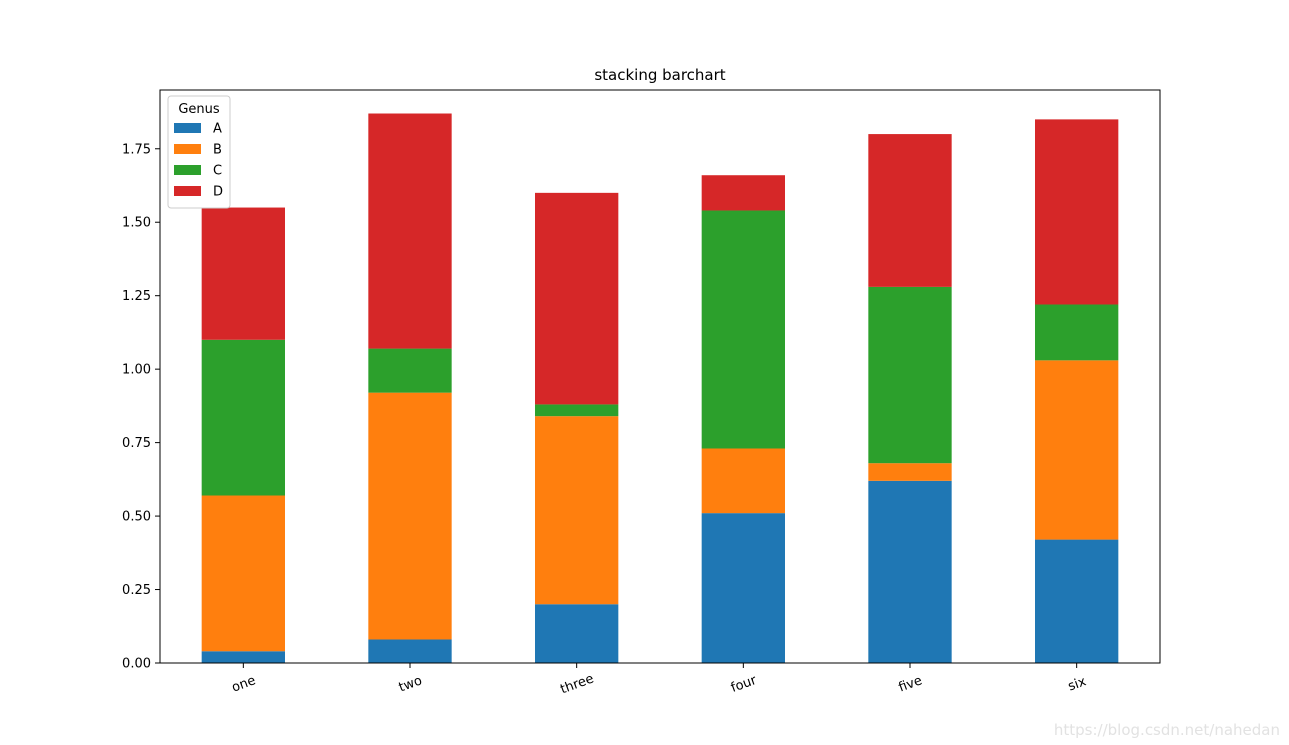 The height and width of the screenshot is (745, 1289). Describe the element at coordinates (136, 223) in the screenshot. I see `y-tick-label: 1.50` at that location.